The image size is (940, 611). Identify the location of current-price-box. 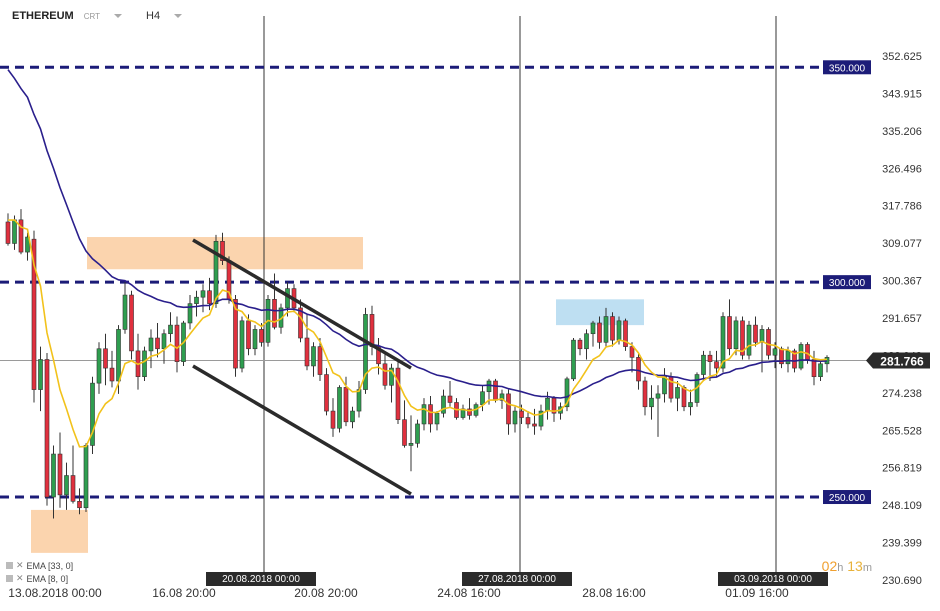
(898, 360).